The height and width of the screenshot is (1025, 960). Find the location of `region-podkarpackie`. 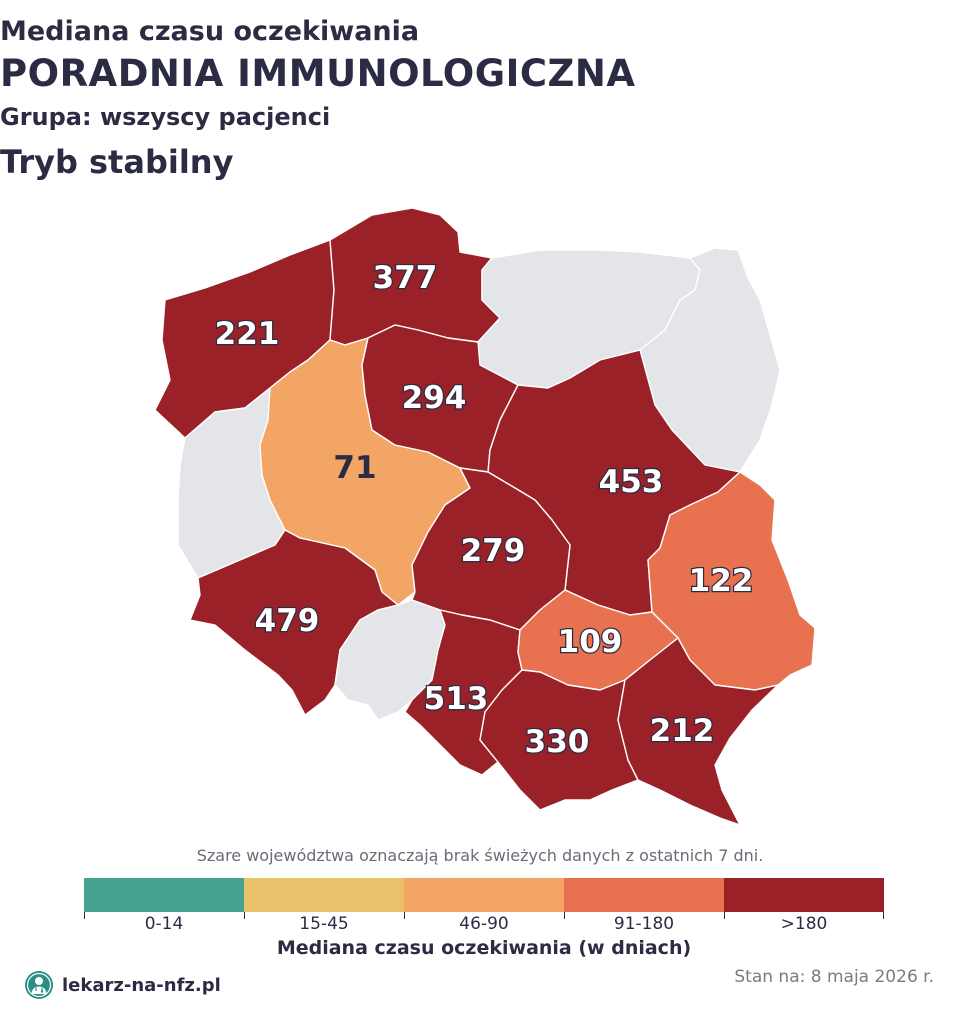

region-podkarpackie is located at coordinates (698, 731).